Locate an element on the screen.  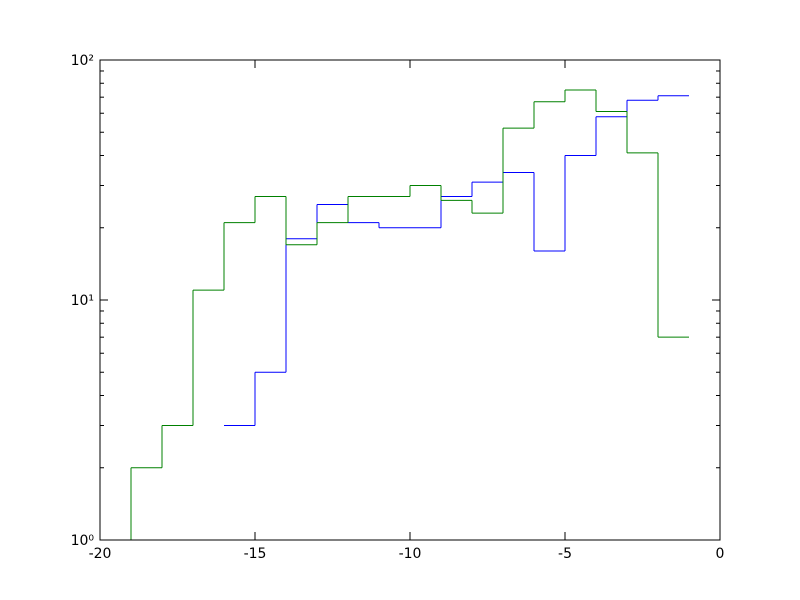
y-tick-label: 10² is located at coordinates (82, 61).